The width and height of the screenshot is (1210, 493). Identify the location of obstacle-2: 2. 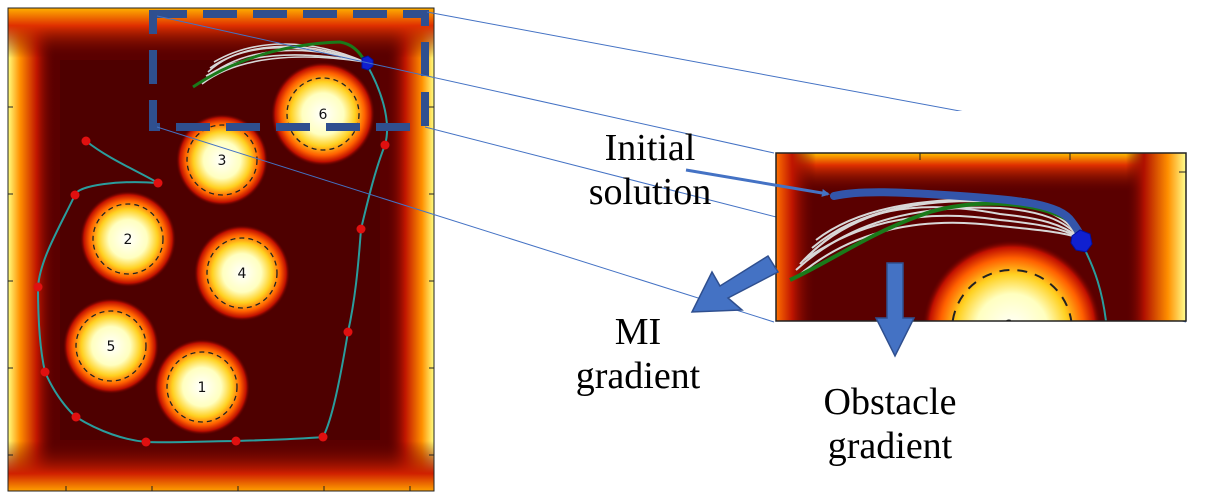
(128, 239).